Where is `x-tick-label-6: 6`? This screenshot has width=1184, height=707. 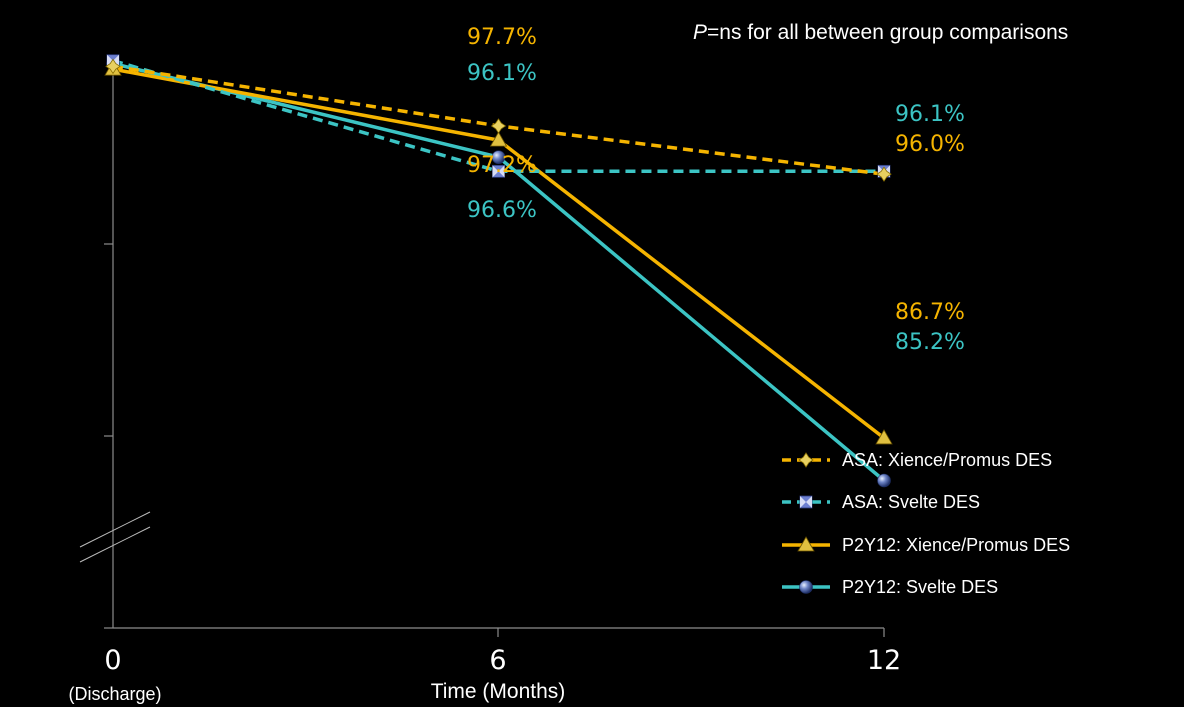
x-tick-label-6: 6 is located at coordinates (497, 660).